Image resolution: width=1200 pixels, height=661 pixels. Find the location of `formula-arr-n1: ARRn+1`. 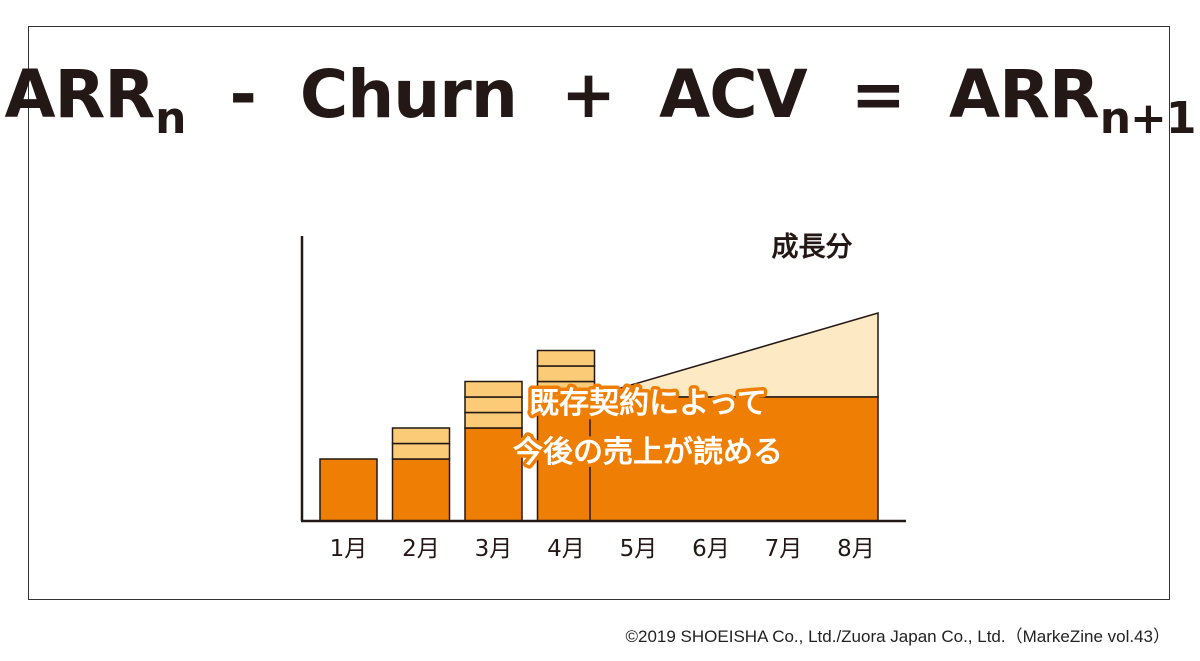

formula-arr-n1: ARRn+1 is located at coordinates (1073, 100).